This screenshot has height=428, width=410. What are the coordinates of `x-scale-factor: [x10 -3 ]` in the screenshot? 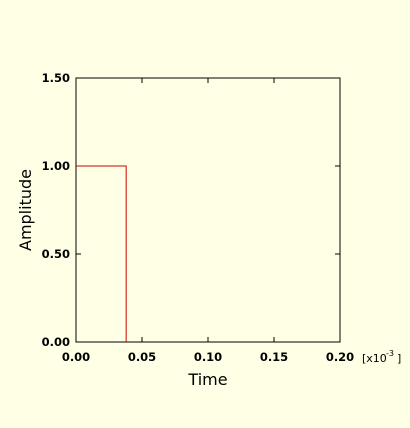 It's located at (381, 357).